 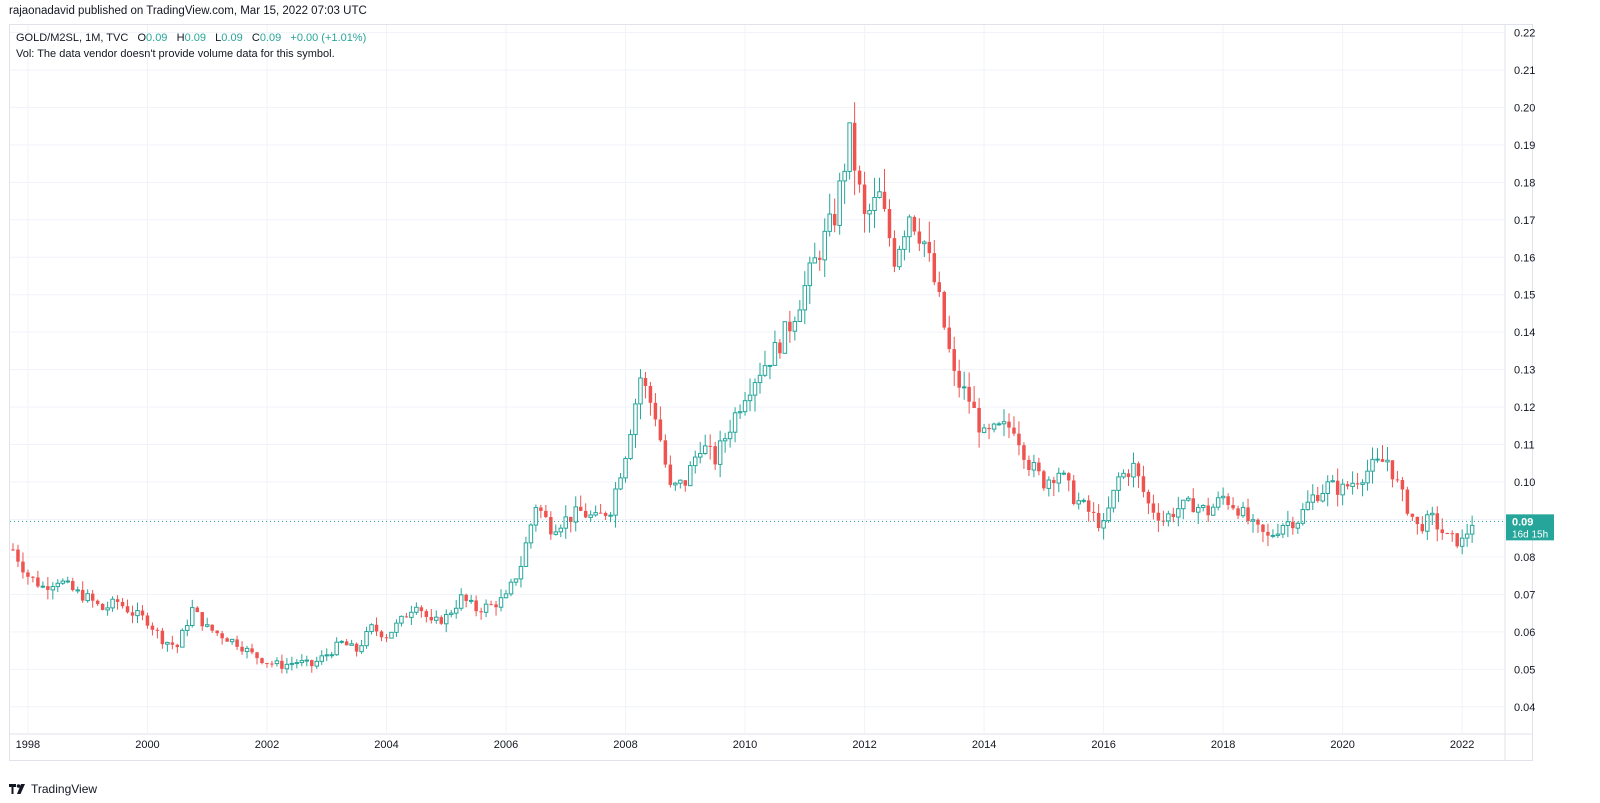 I want to click on x-tick-label: 2018, so click(x=1223, y=745).